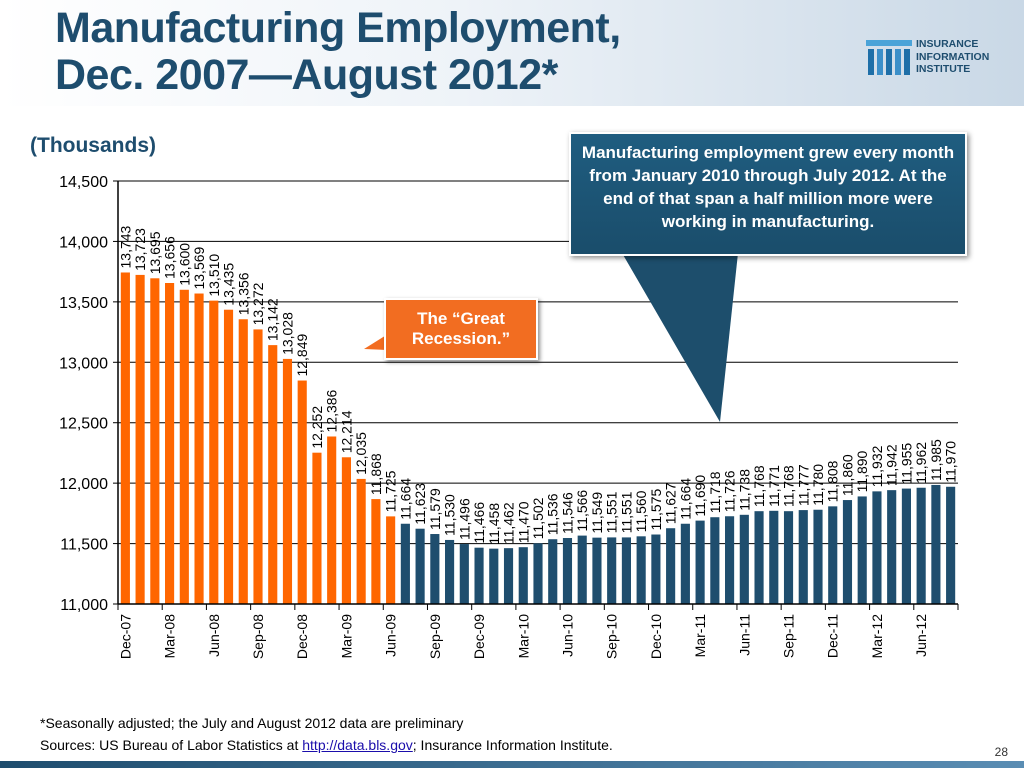 The height and width of the screenshot is (768, 1024). I want to click on data-label: 13,723, so click(140, 249).